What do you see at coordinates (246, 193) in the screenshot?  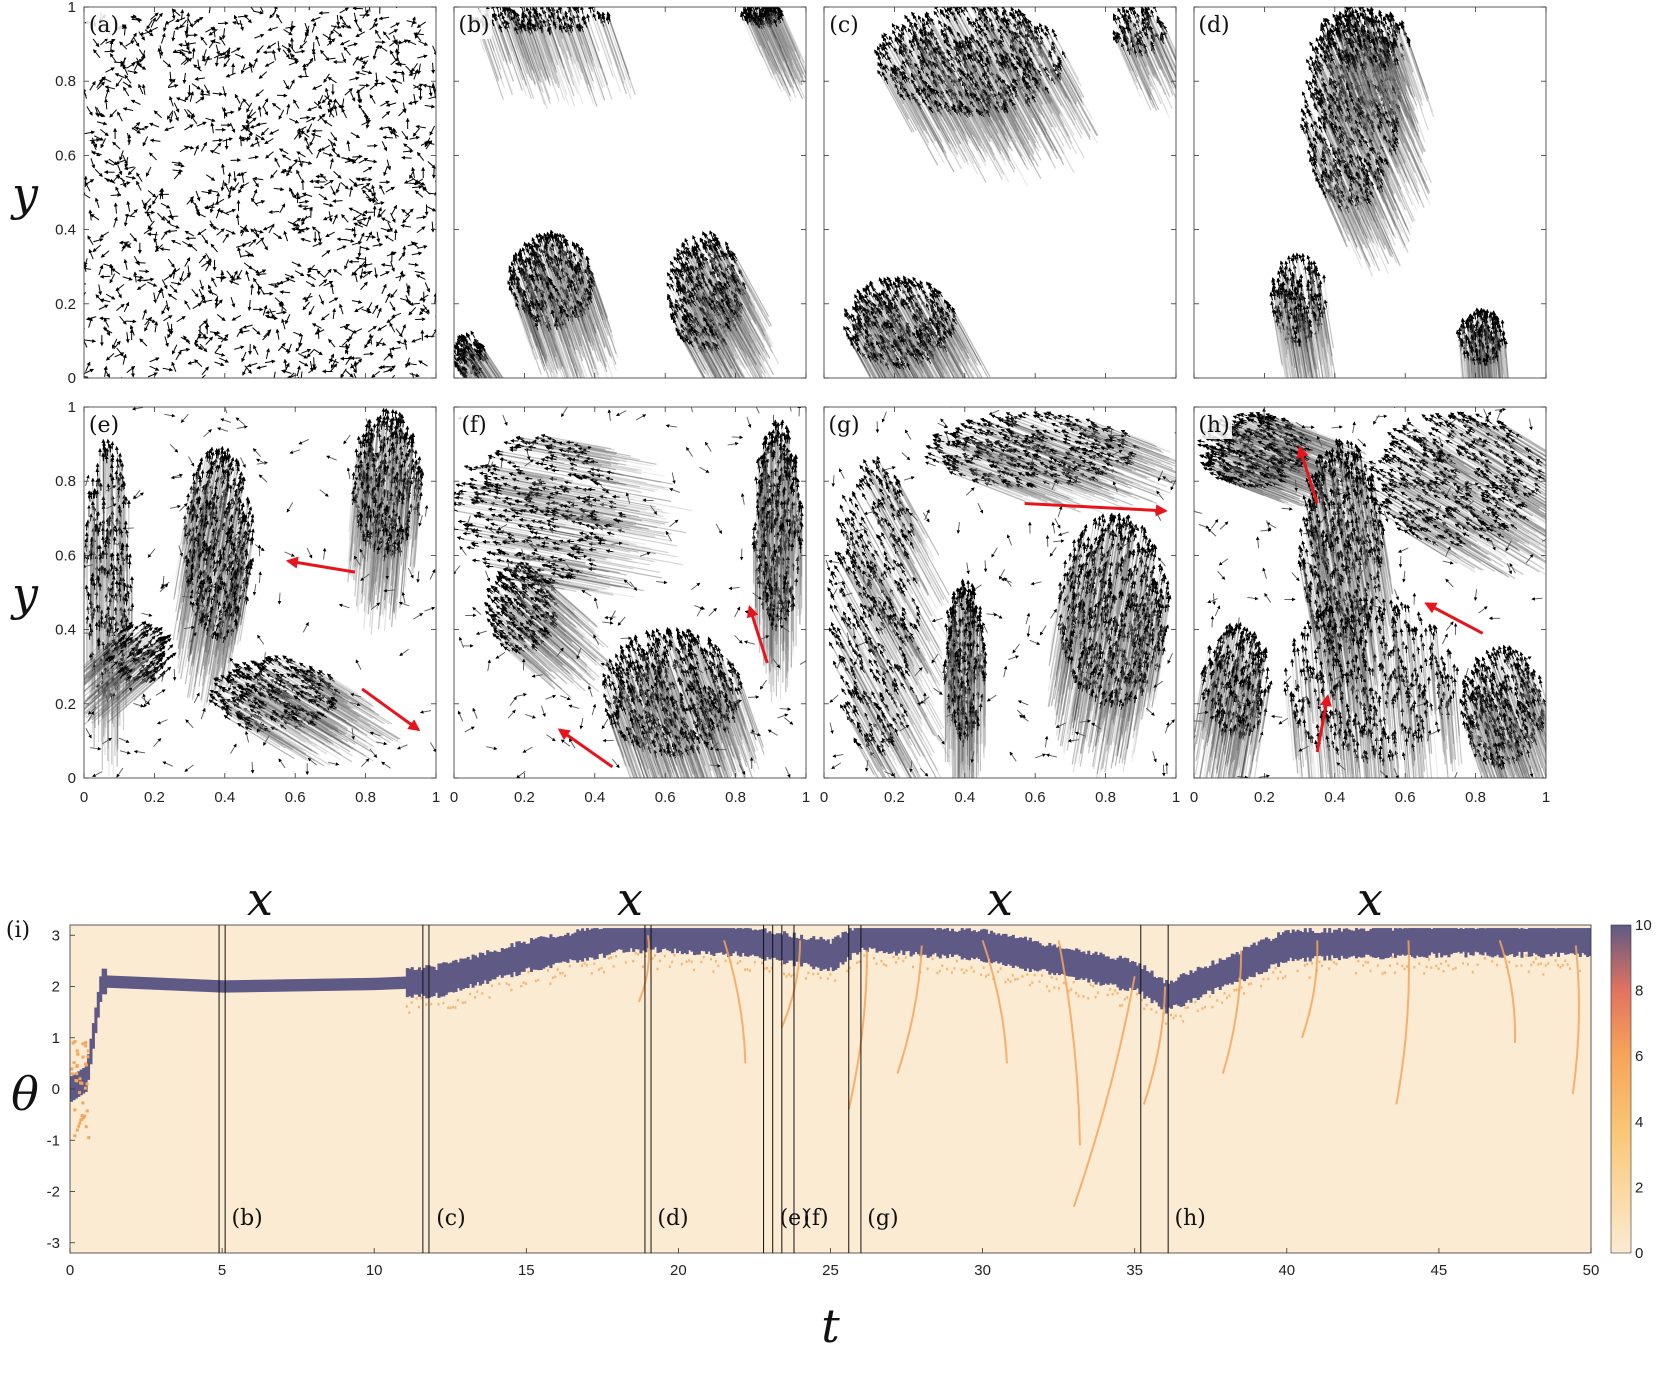 I see `panel-a: (a) 0 0.2 0.4 0.6 0.8 1` at bounding box center [246, 193].